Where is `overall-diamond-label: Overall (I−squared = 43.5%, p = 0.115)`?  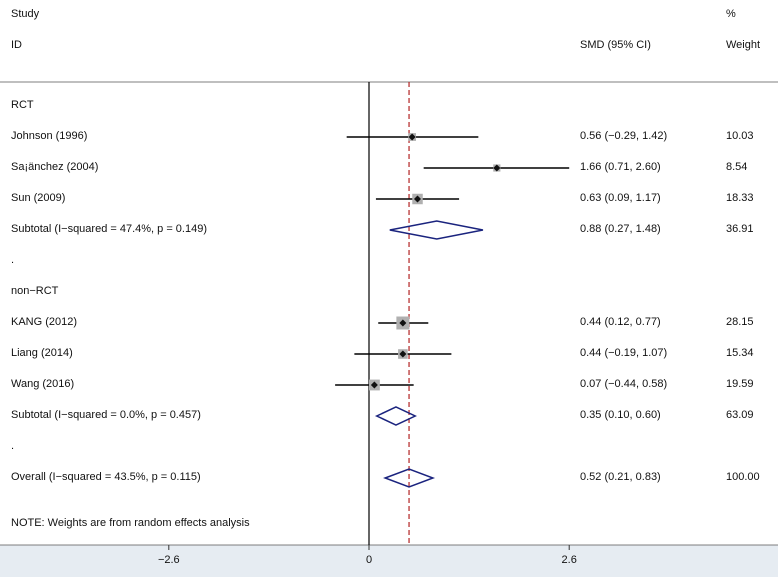
overall-diamond-label: Overall (I−squared = 43.5%, p = 0.115) is located at coordinates (106, 477).